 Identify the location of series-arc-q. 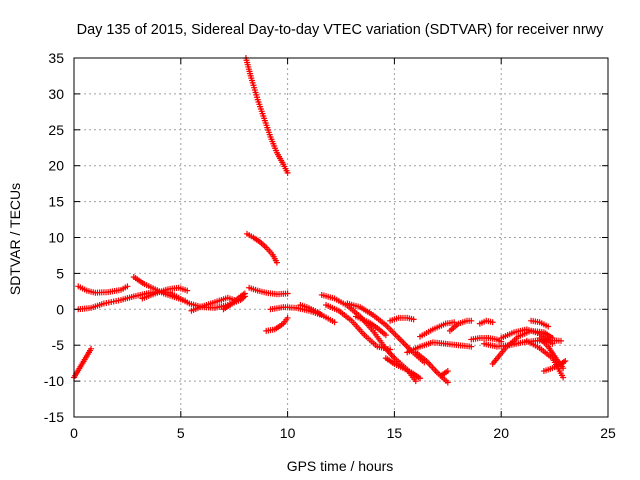
(370, 326).